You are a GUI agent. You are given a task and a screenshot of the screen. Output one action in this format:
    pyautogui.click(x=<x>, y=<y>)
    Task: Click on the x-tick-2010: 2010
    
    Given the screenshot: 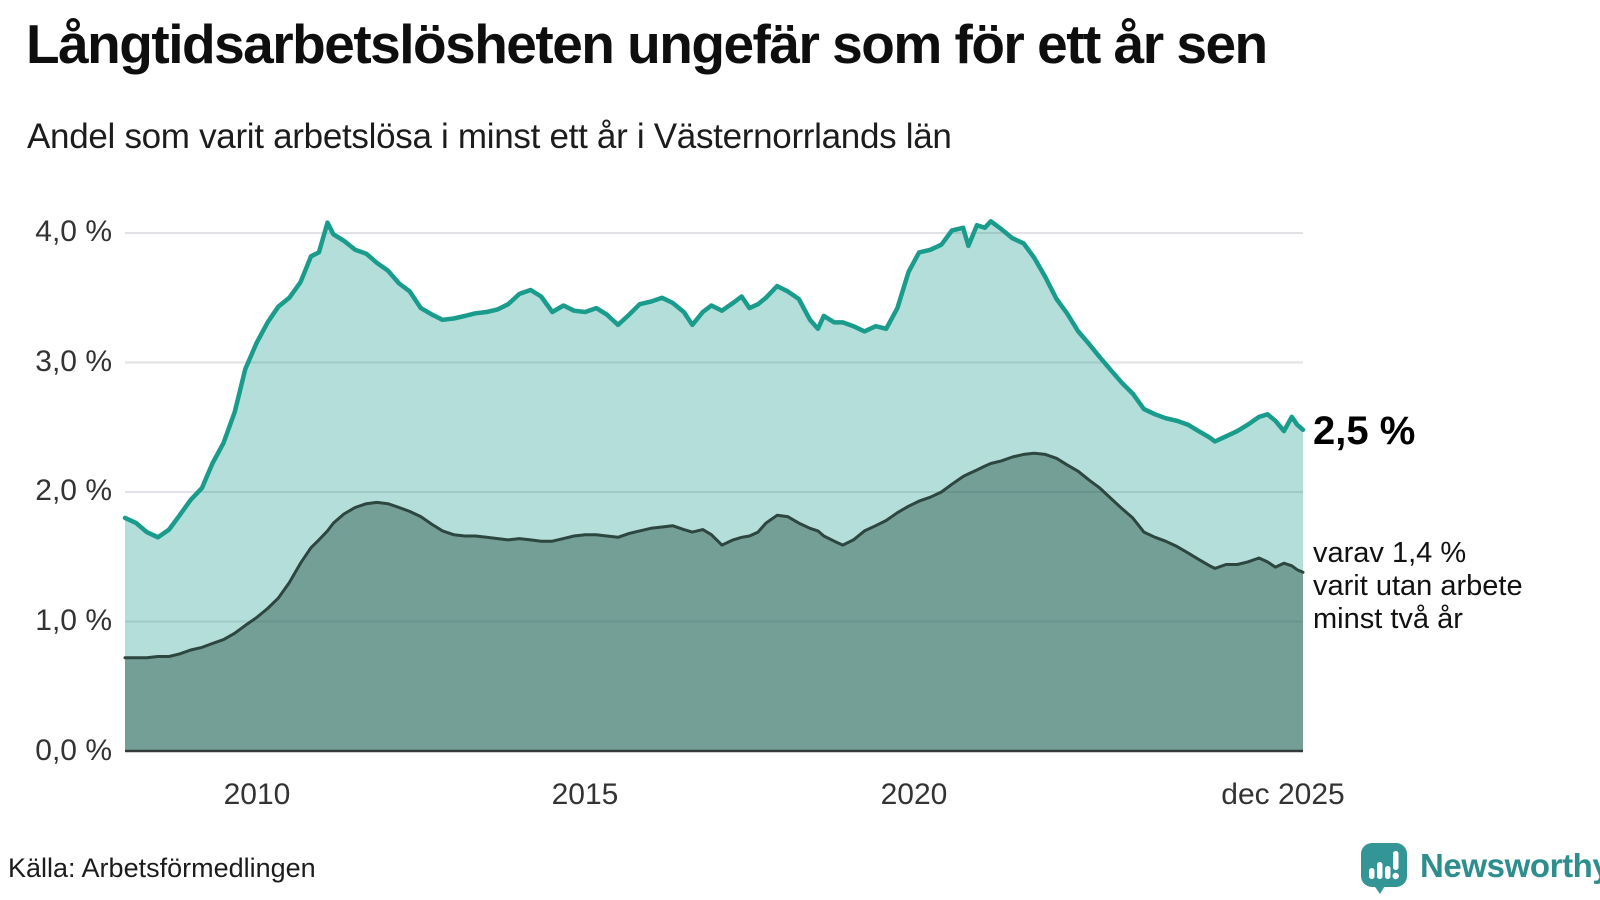 What is the action you would take?
    pyautogui.click(x=257, y=794)
    